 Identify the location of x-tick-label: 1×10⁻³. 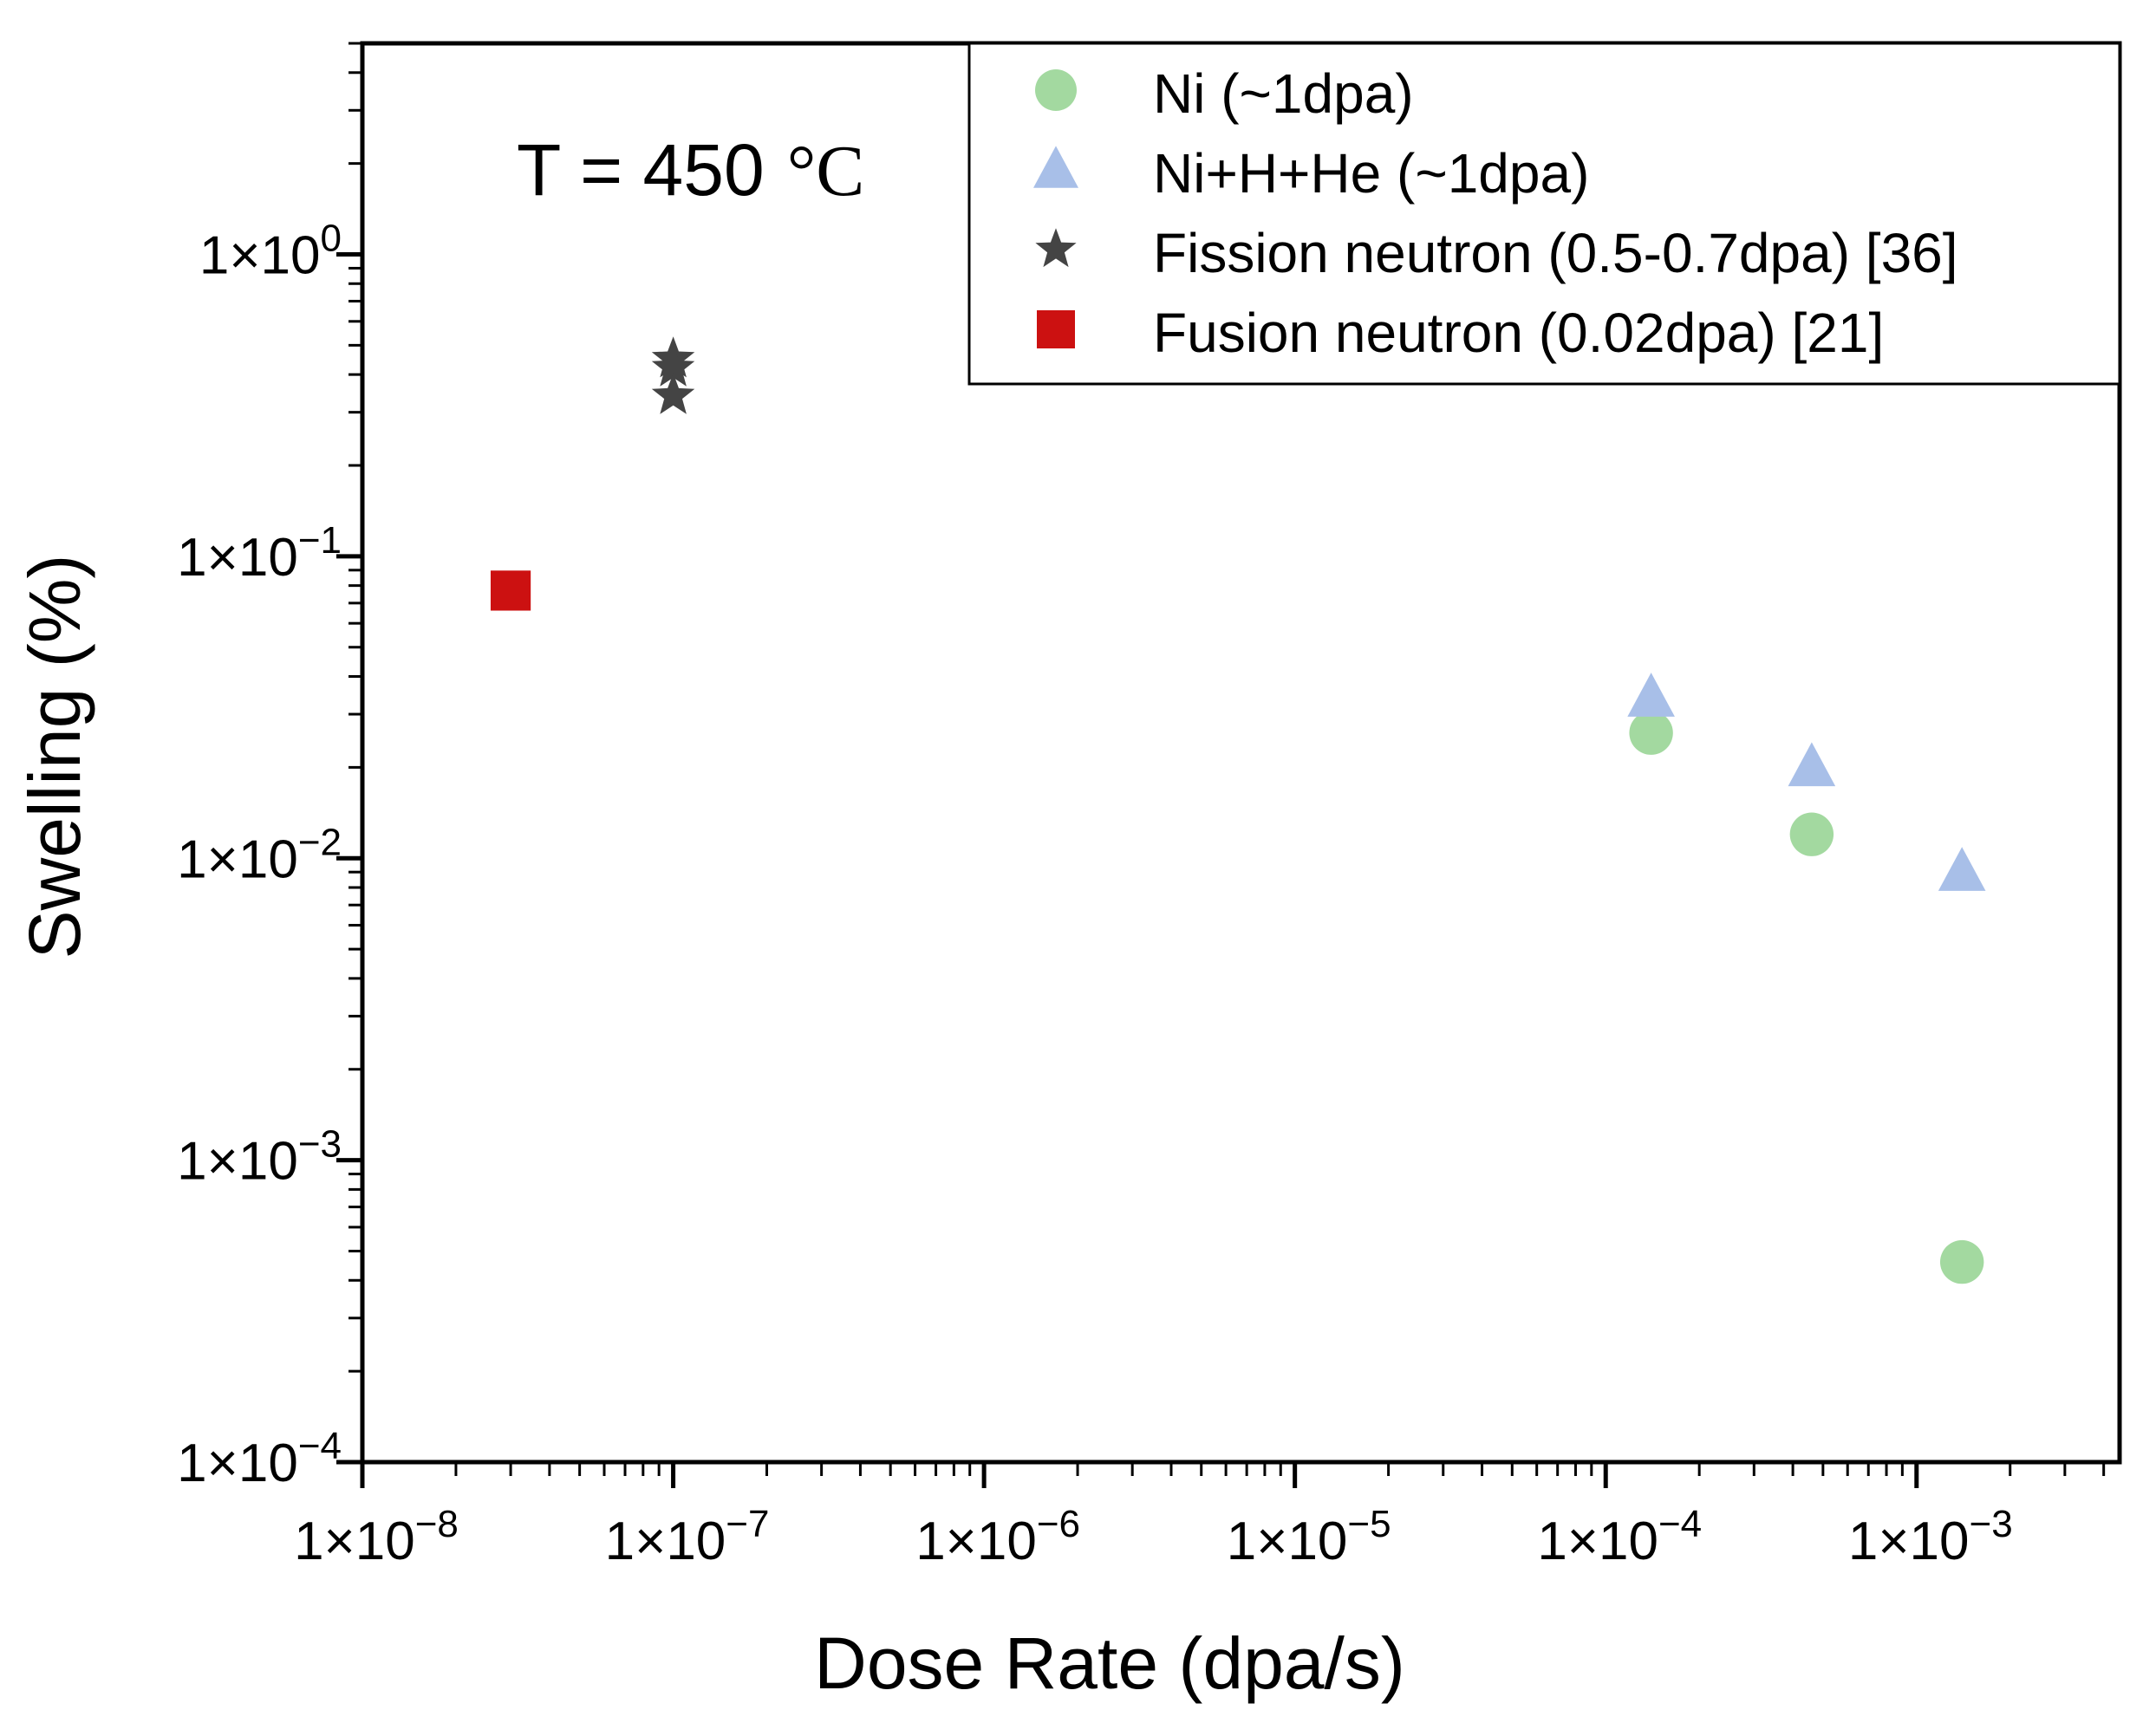
(1930, 1537).